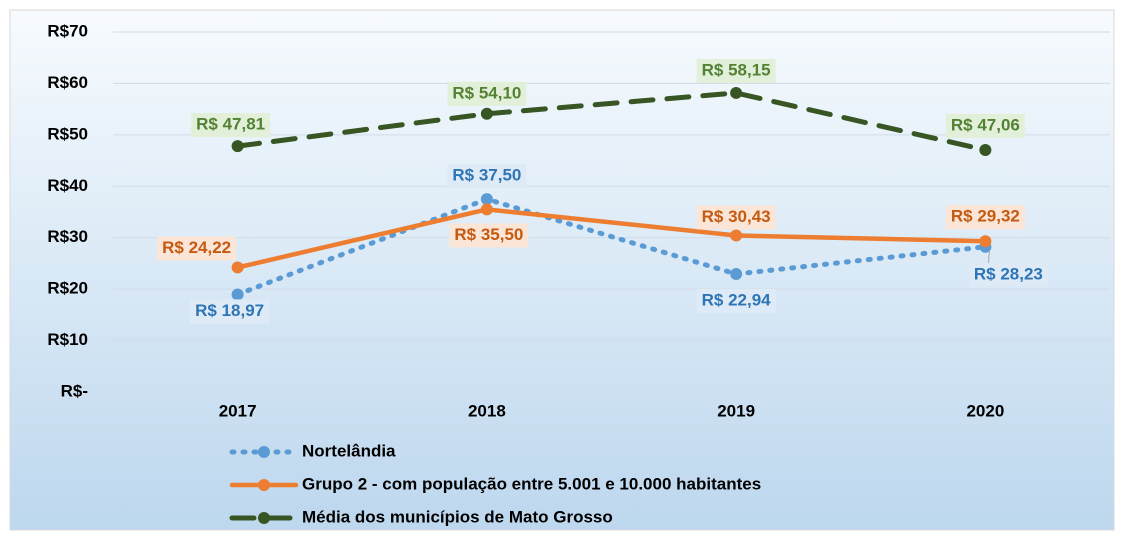 This screenshot has width=1124, height=537. I want to click on data-label-text: R$ 35,50, so click(488, 234).